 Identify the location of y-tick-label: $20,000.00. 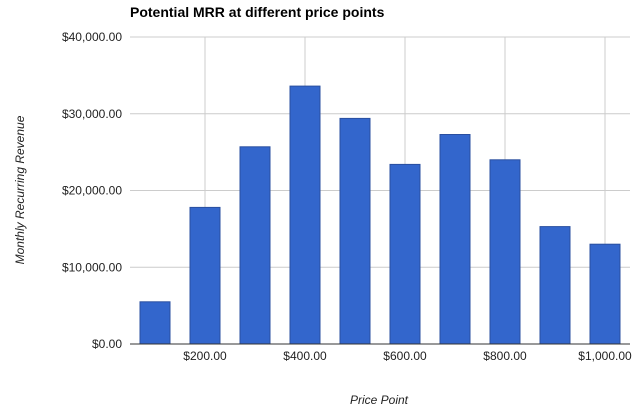
(92, 191).